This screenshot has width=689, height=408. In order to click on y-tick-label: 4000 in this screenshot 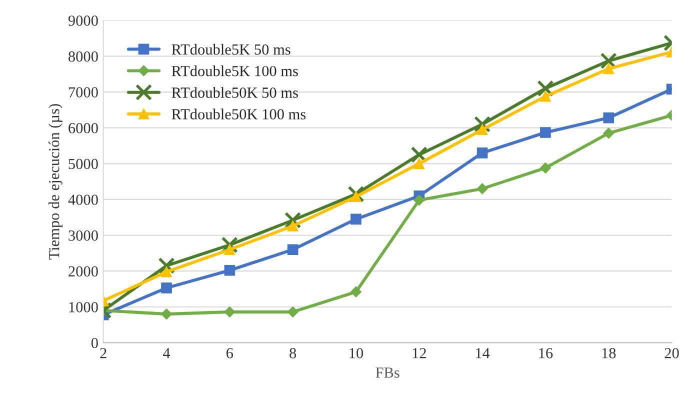, I will do `click(83, 199)`.